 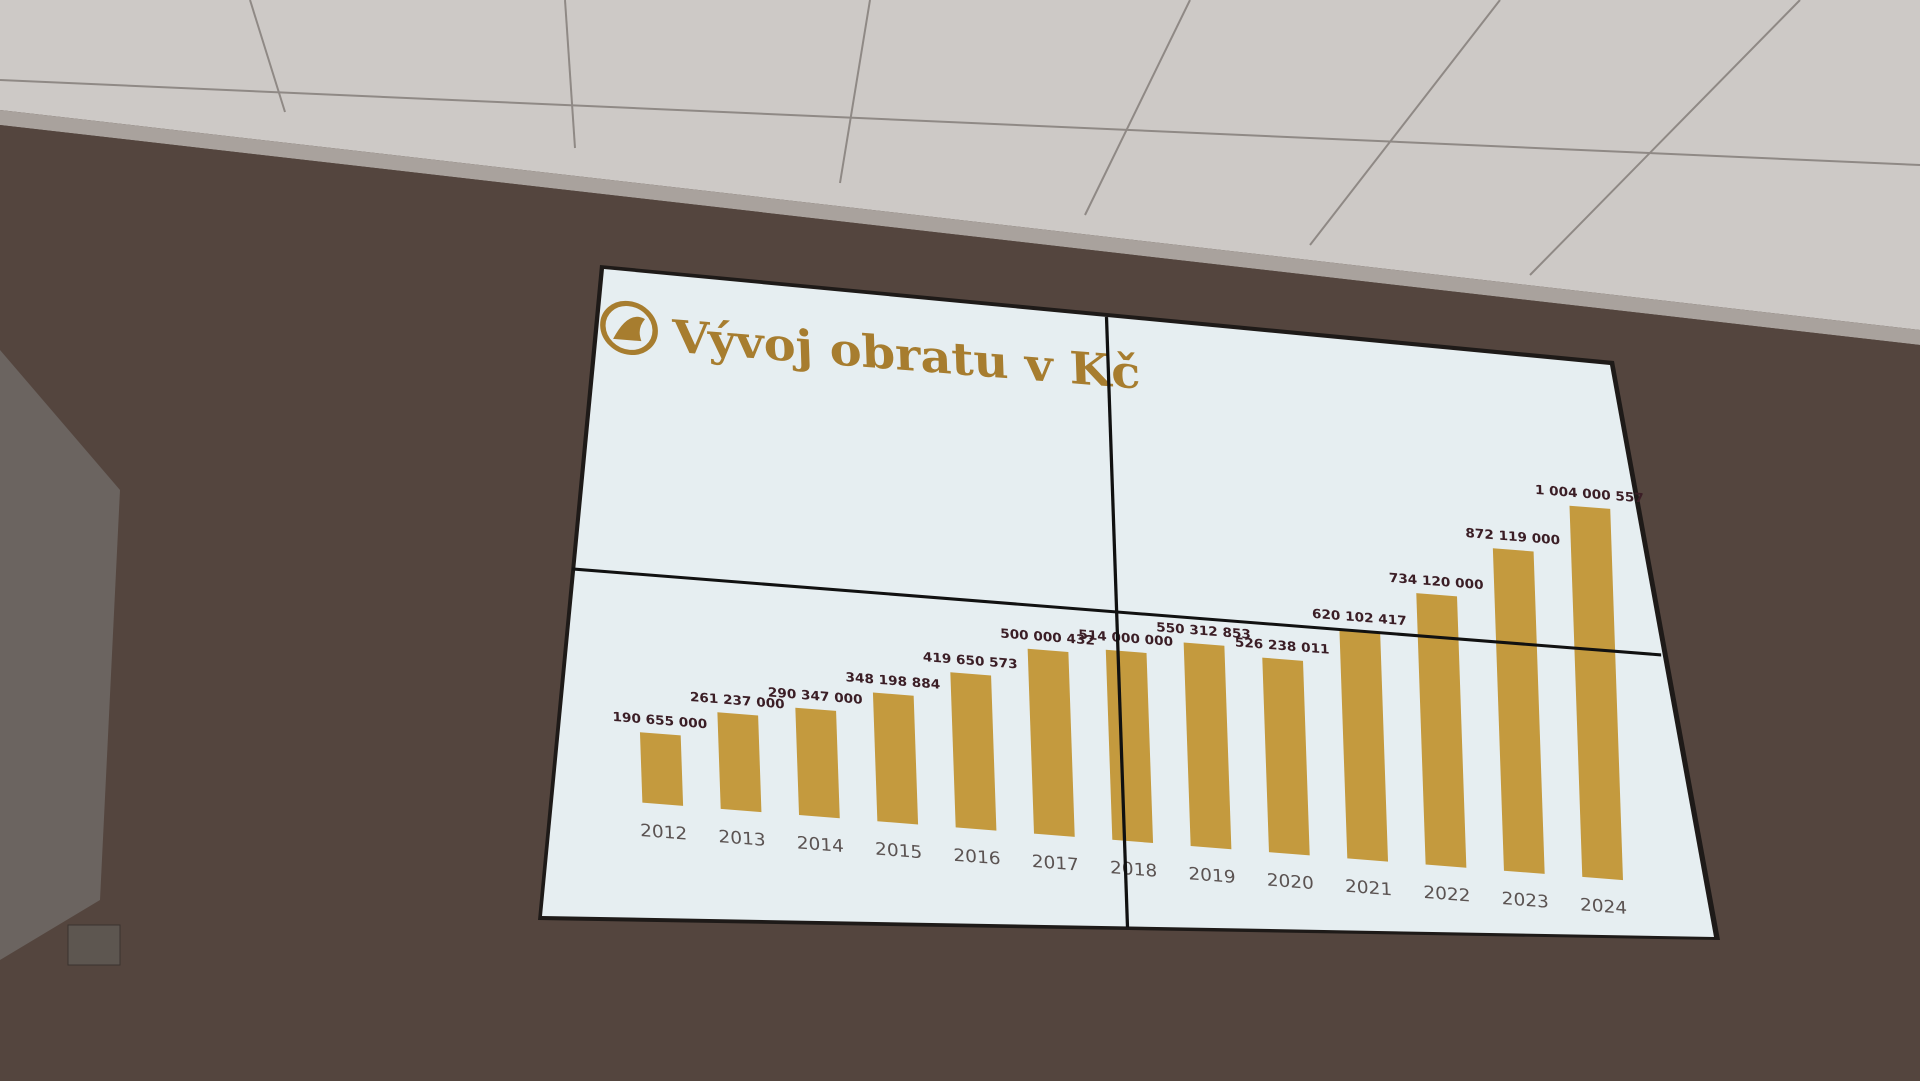 I want to click on light-switch, so click(x=94, y=945).